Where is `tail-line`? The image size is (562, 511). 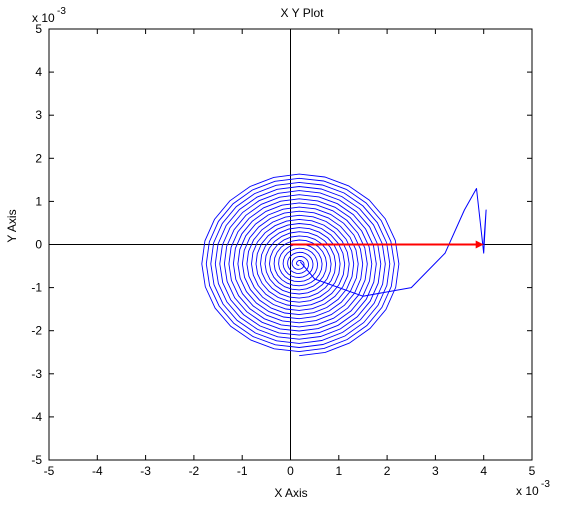 tail-line is located at coordinates (393, 242).